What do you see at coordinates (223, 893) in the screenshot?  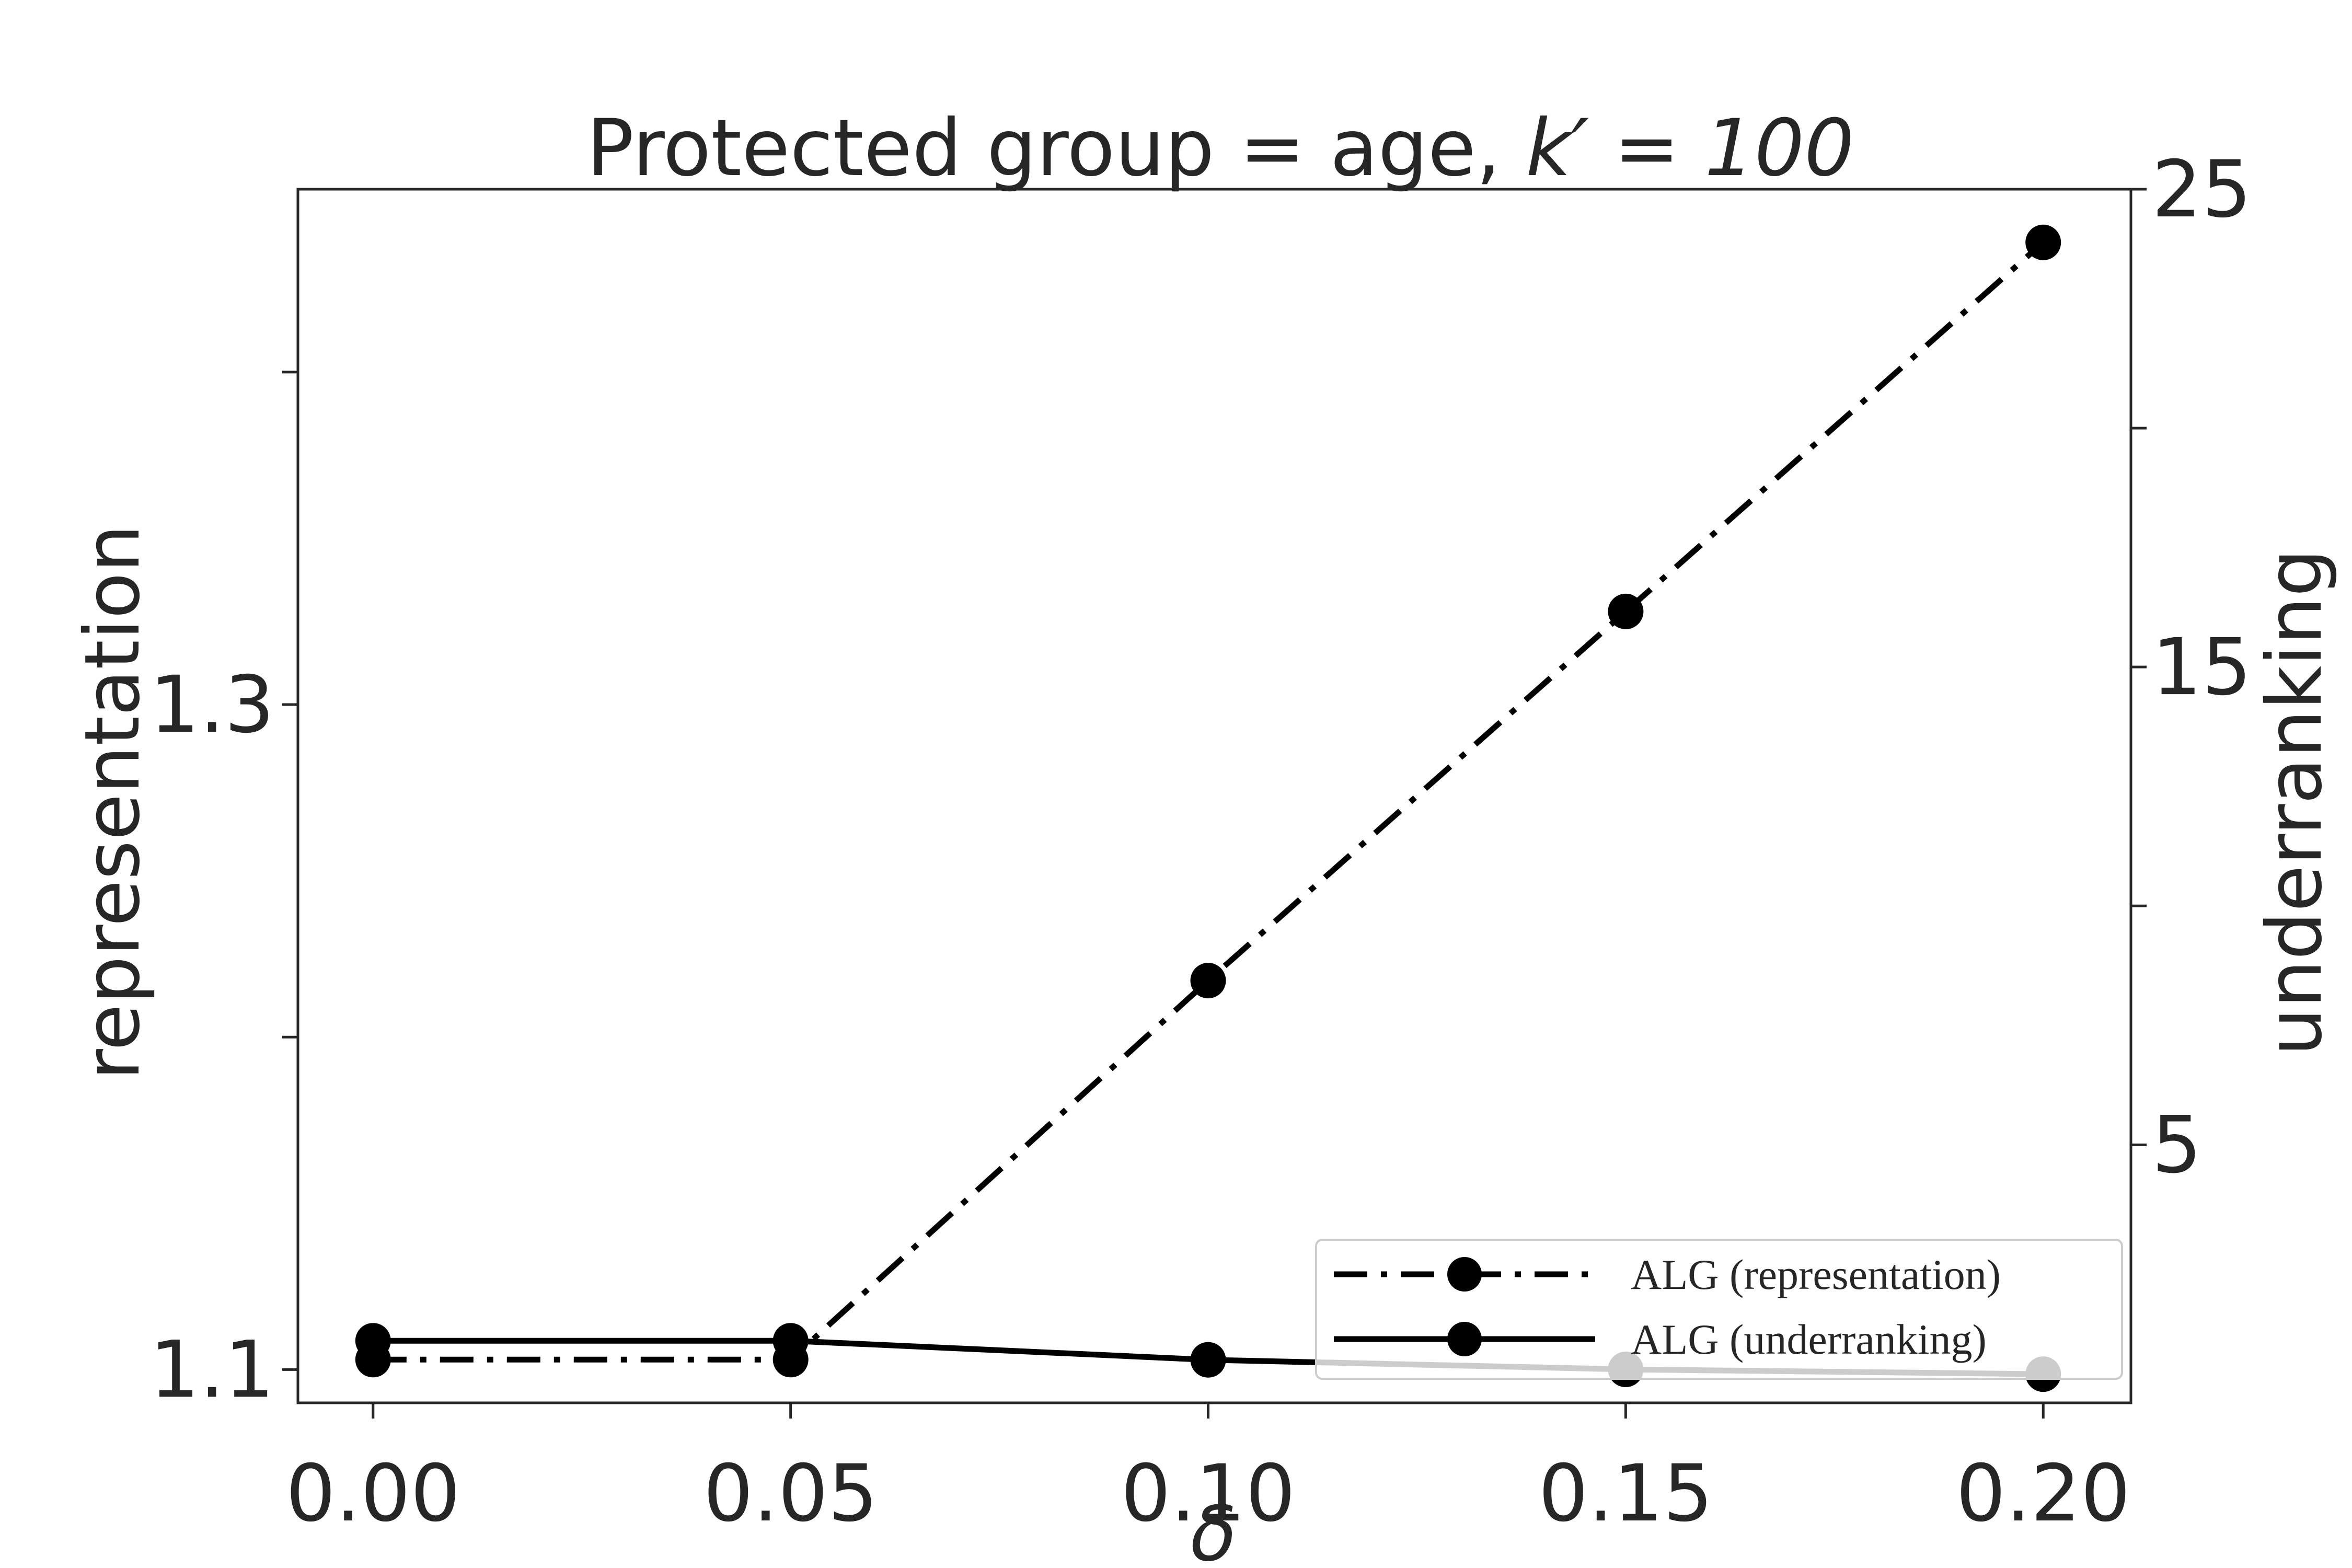 I see `left-y-axis: 1.1 1.3` at bounding box center [223, 893].